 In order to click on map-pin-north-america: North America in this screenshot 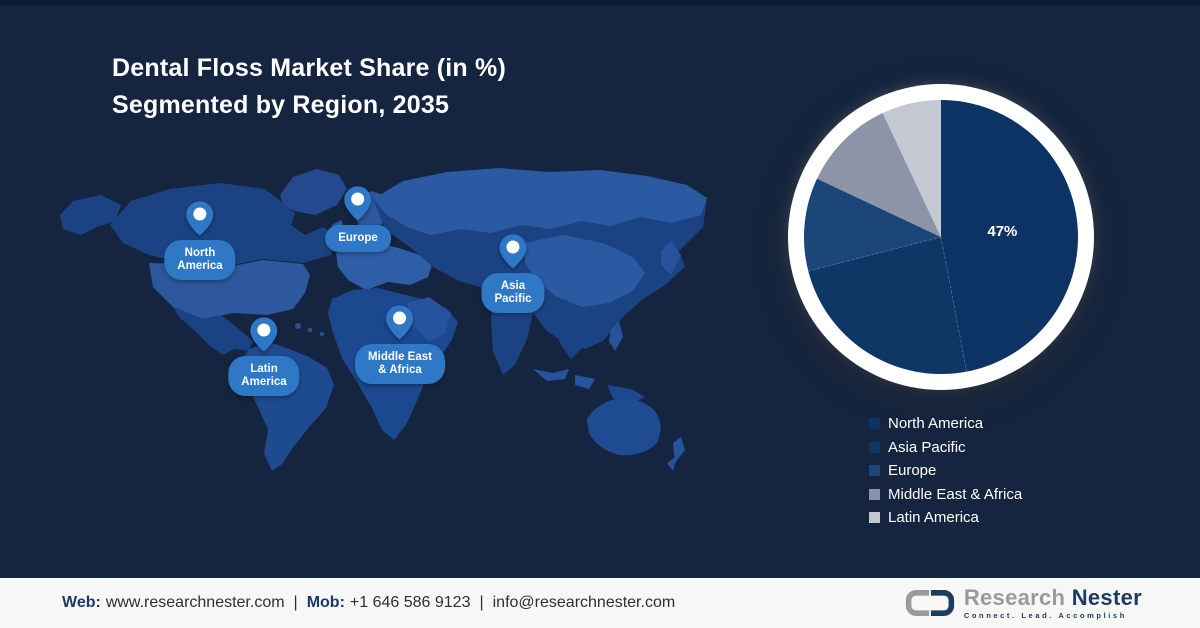, I will do `click(200, 240)`.